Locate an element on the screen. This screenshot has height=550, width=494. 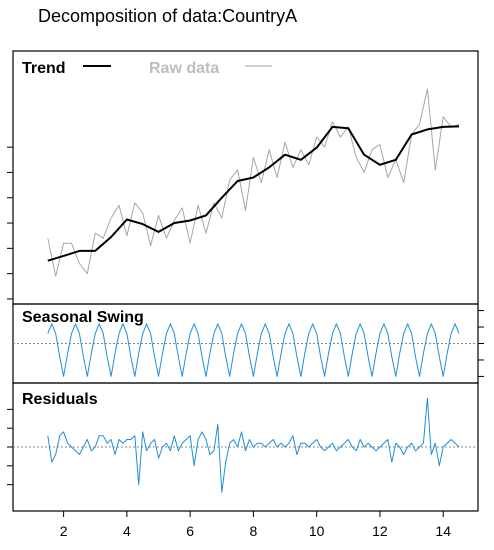
x-tick-label-12: 12 is located at coordinates (380, 531).